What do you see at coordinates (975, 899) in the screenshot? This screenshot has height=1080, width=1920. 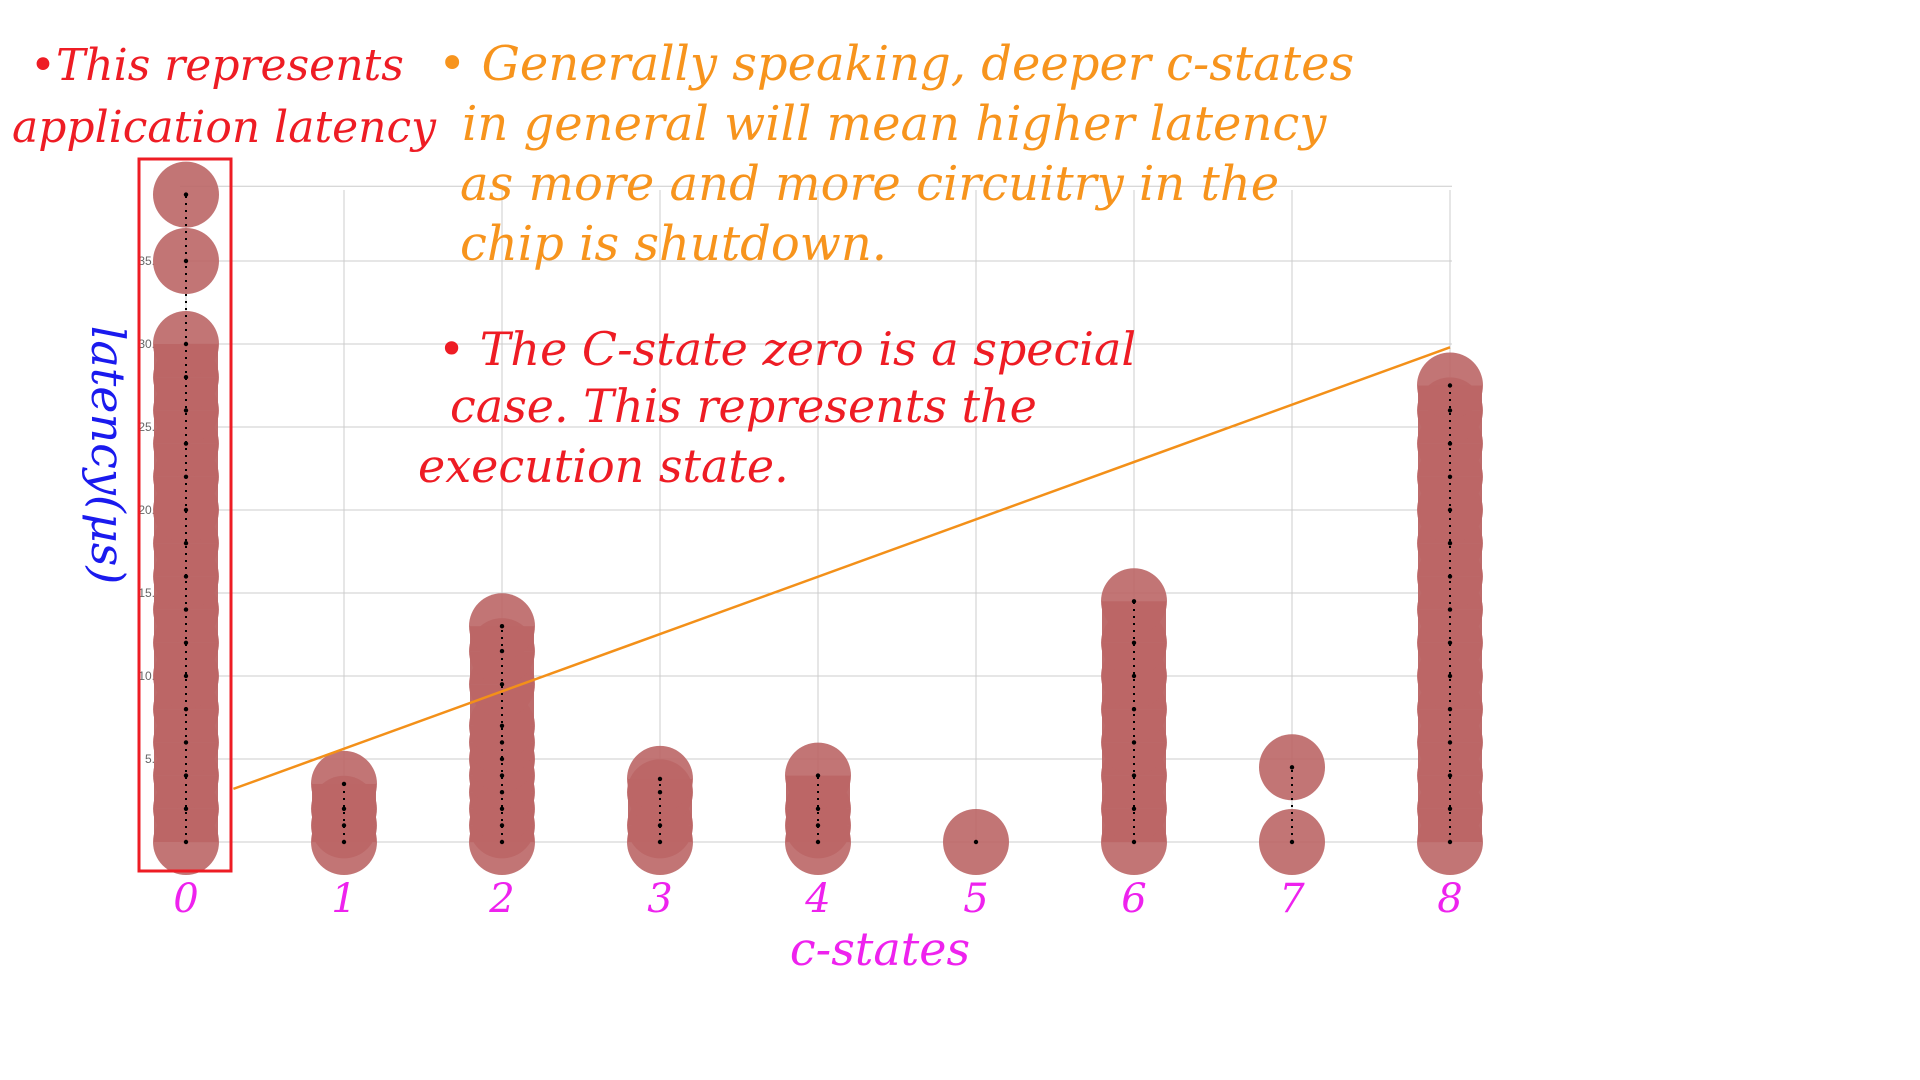 I see `x-tick-label: 5` at bounding box center [975, 899].